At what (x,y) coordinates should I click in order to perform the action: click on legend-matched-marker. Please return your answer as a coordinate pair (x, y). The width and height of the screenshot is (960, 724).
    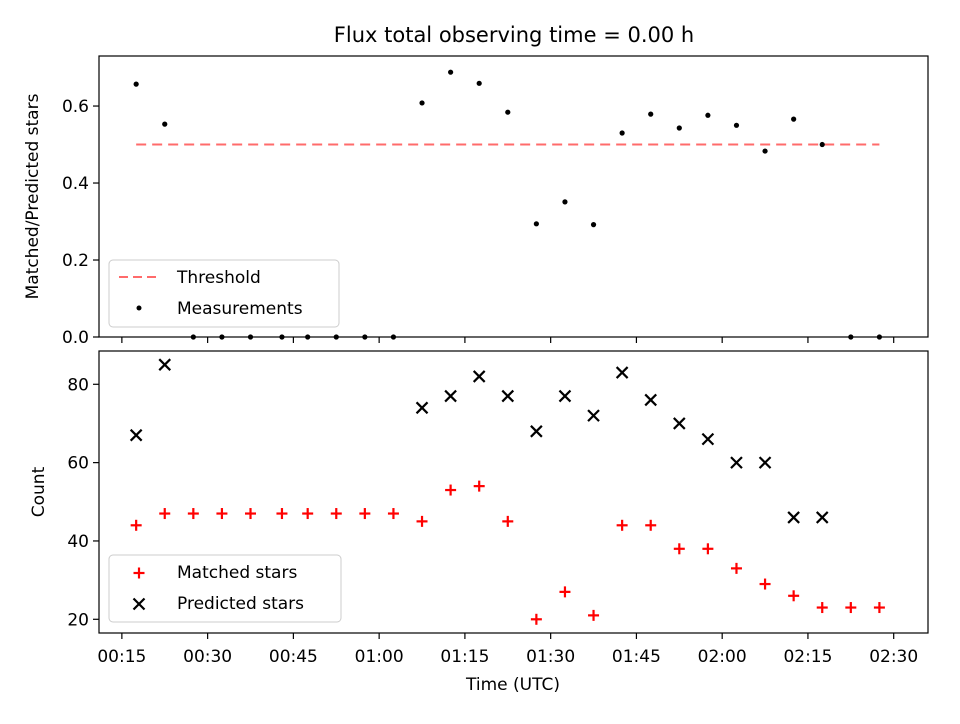
    Looking at the image, I should click on (139, 573).